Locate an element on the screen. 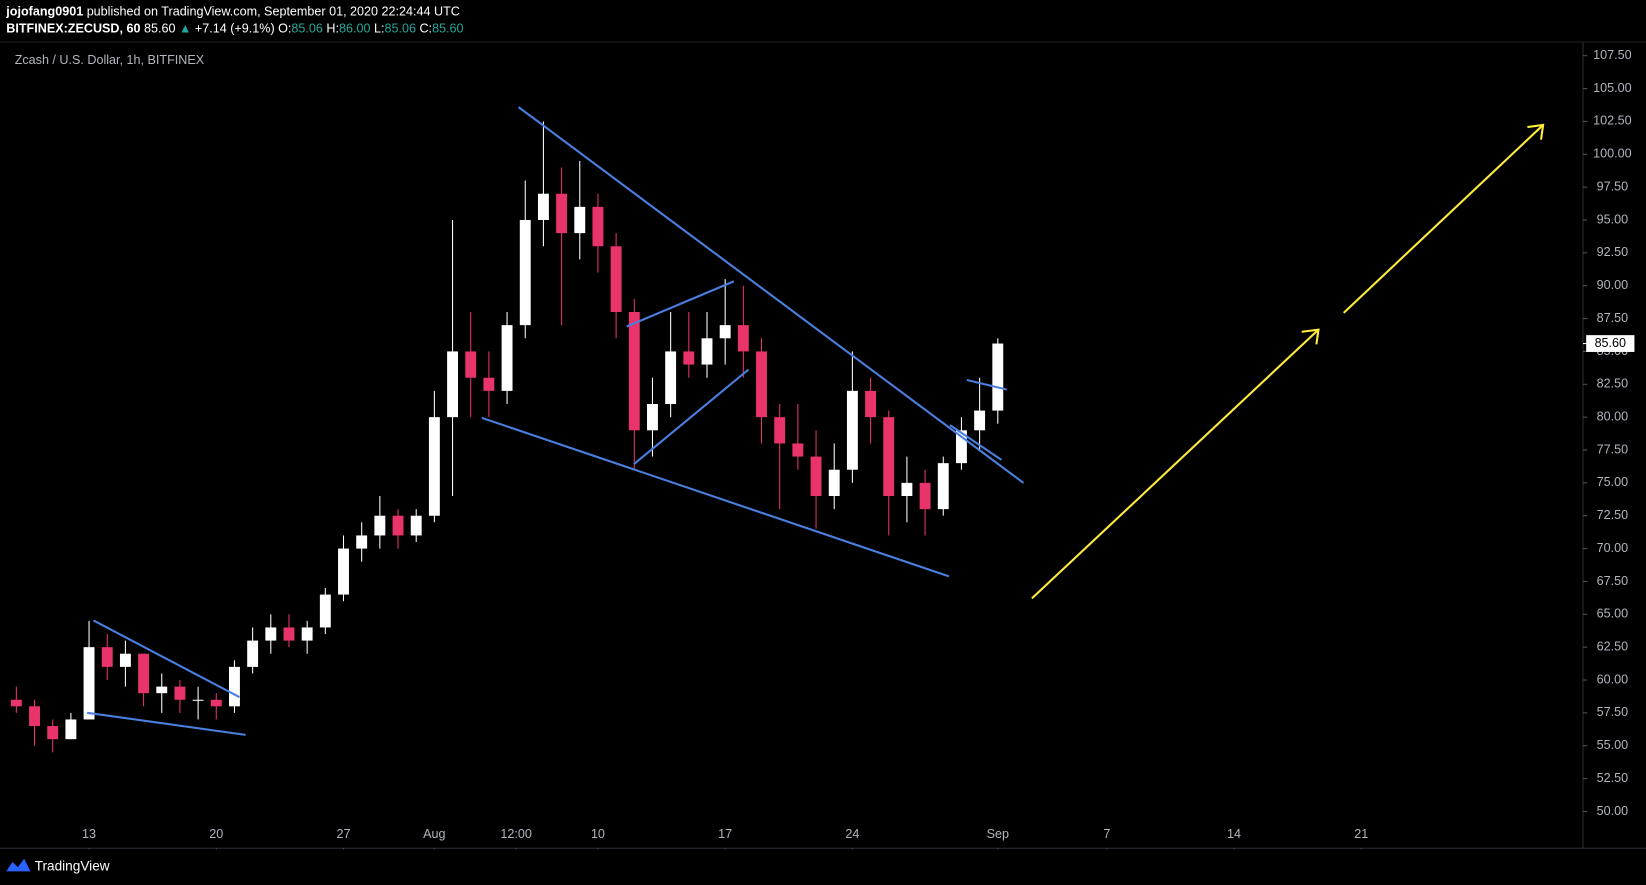 The image size is (1646, 885). y-tick-label: 105.00 is located at coordinates (1612, 88).